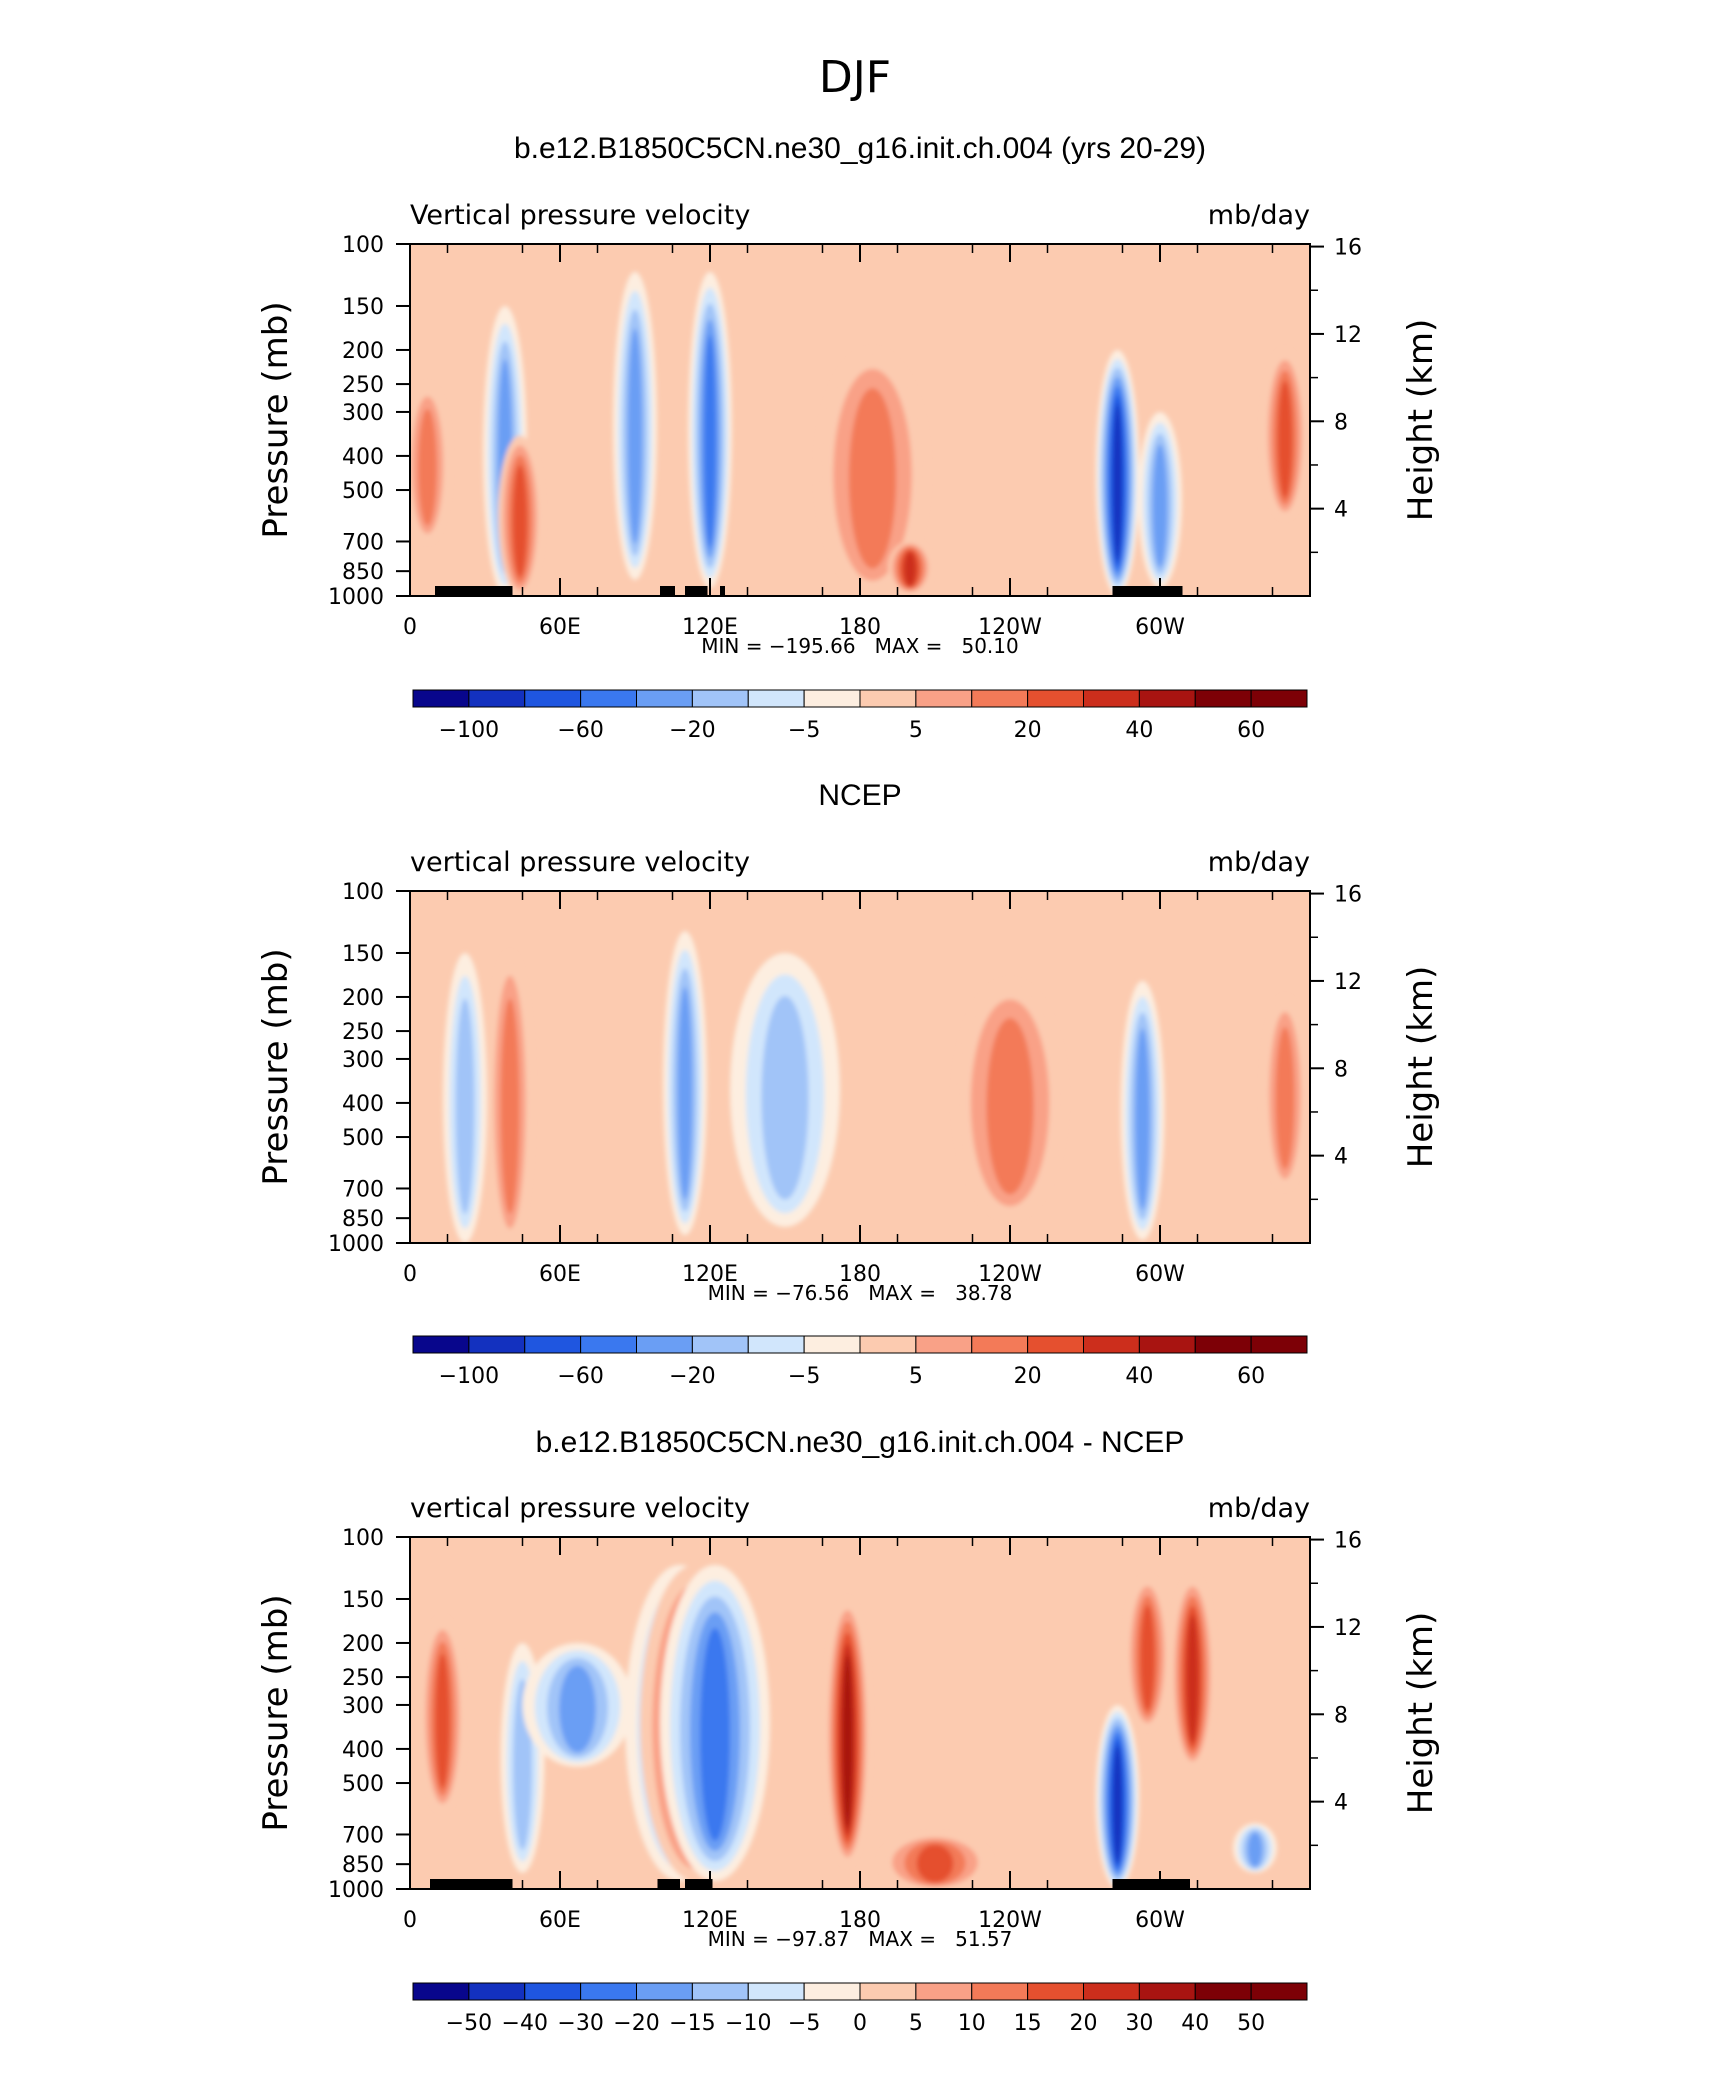 Image resolution: width=1710 pixels, height=2074 pixels. Describe the element at coordinates (469, 2023) in the screenshot. I see `colorbar-label: −50` at that location.